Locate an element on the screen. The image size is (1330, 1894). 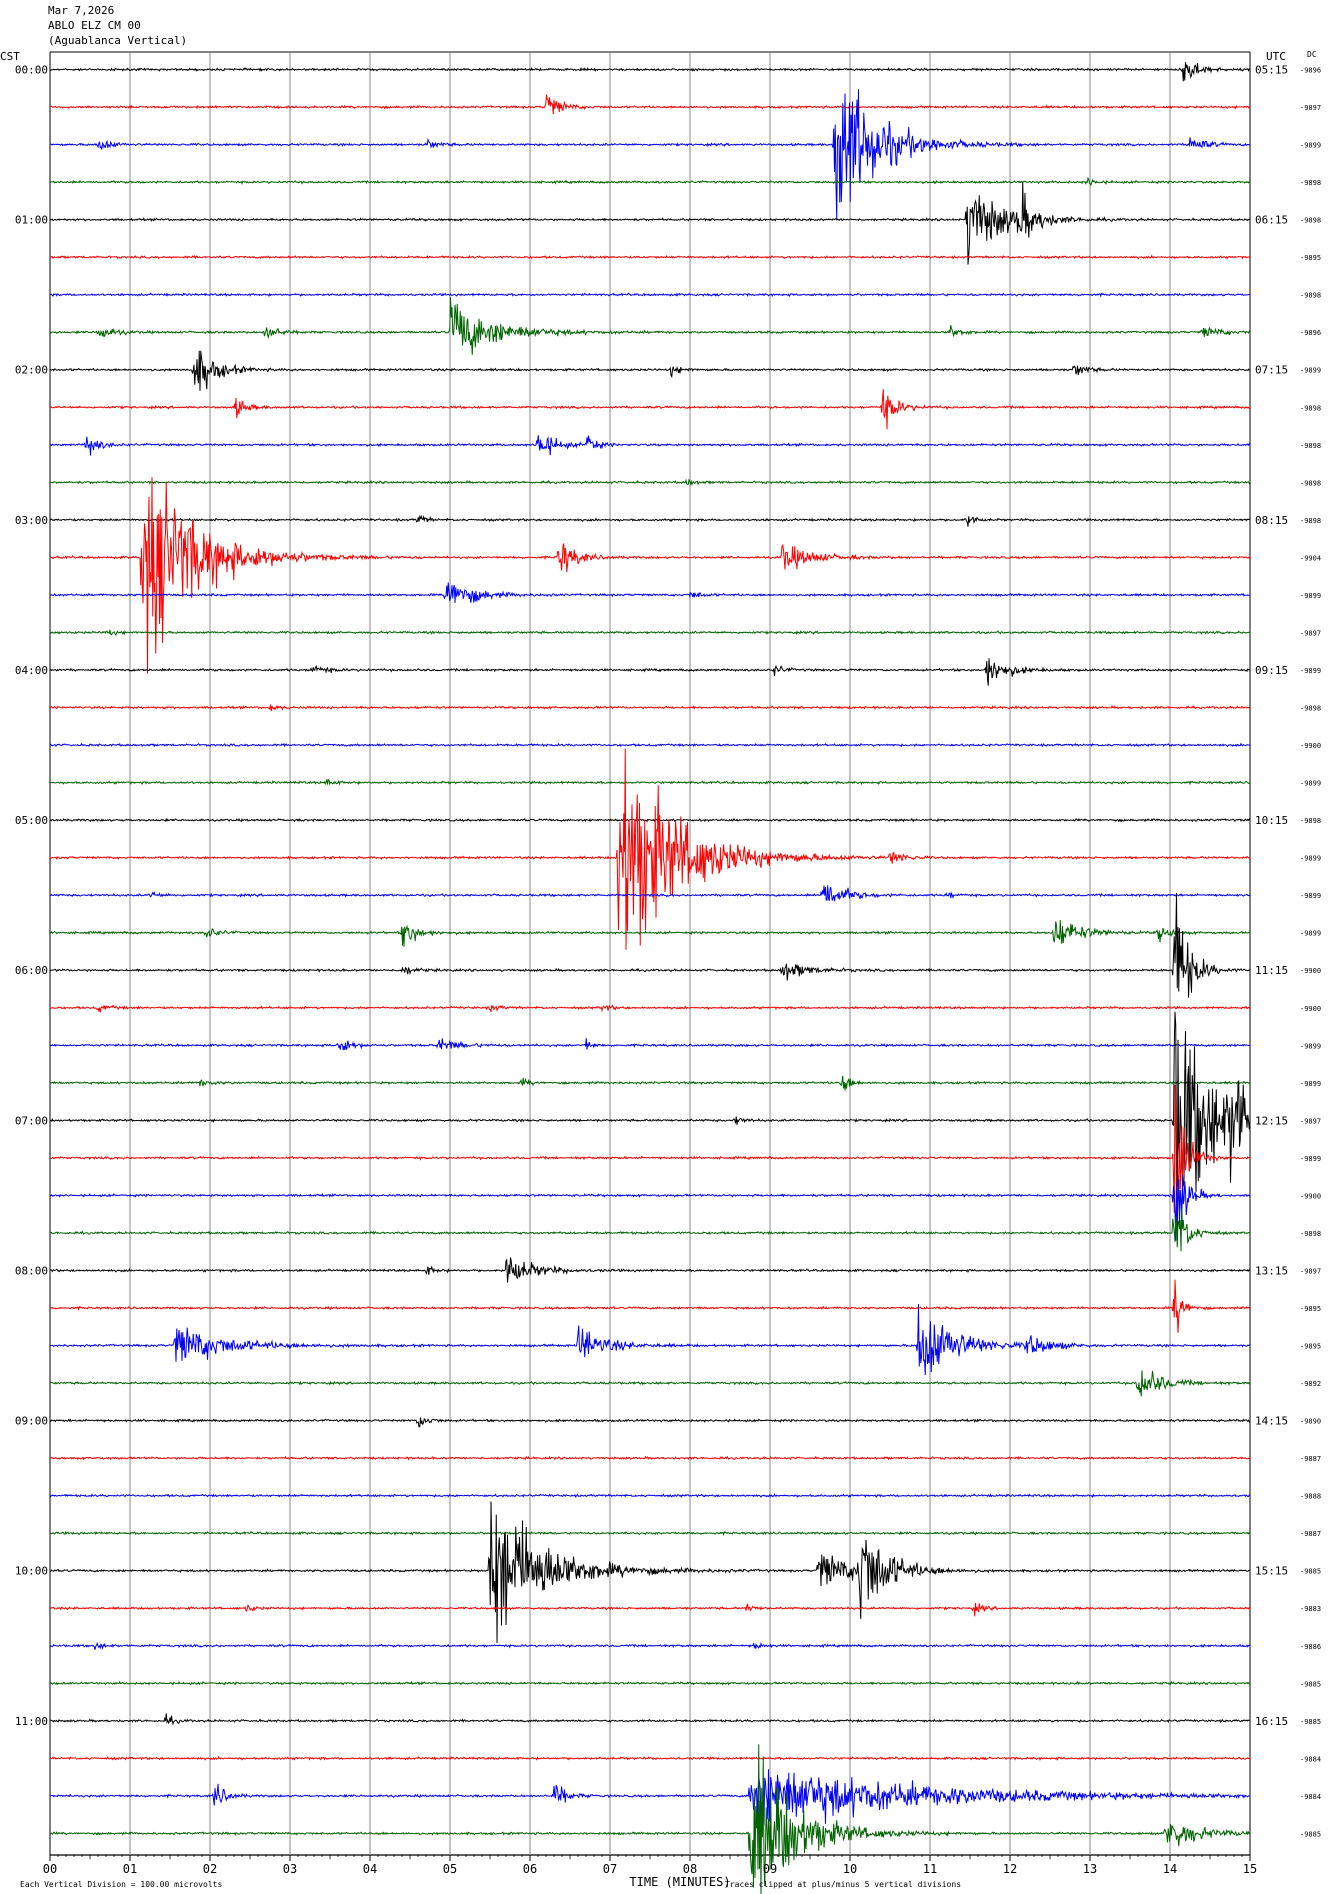
cst-hour-label: 07:00 is located at coordinates (31, 1120).